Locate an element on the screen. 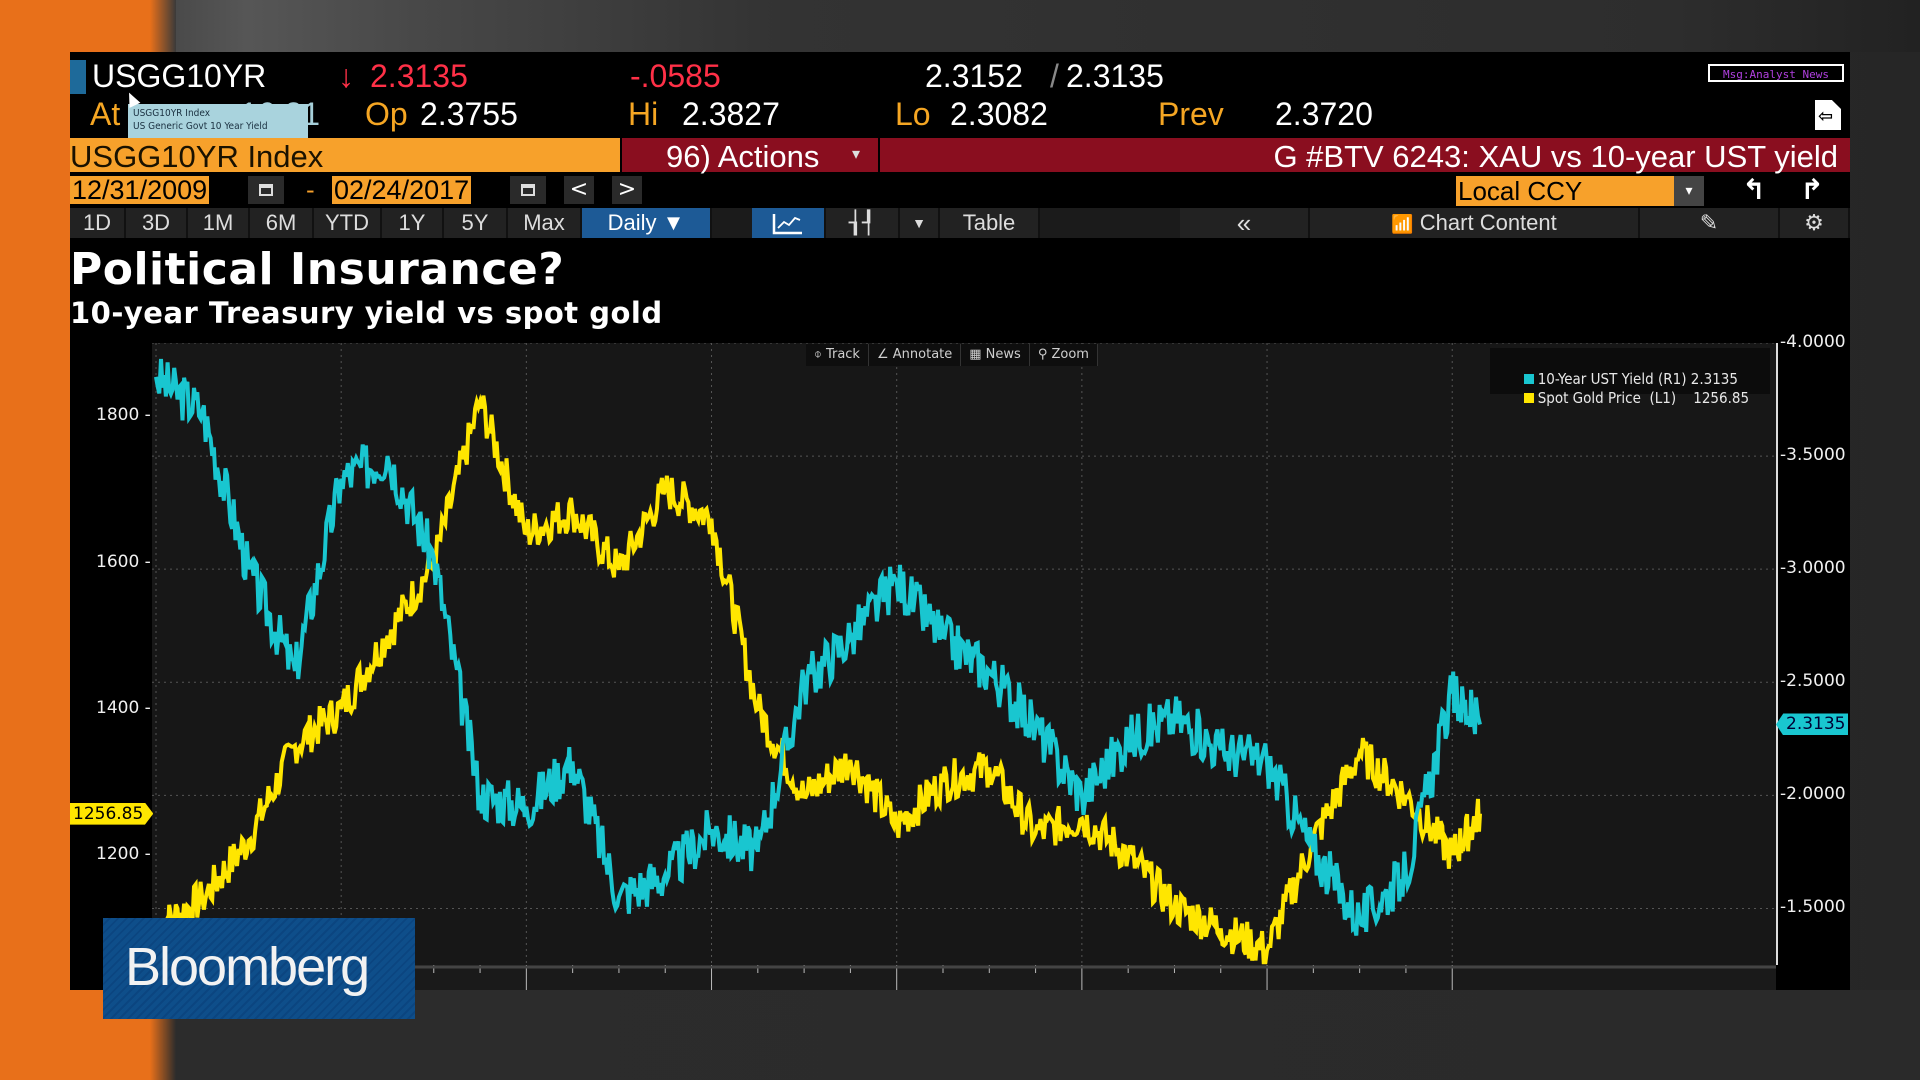 This screenshot has width=1920, height=1080. table-button: Table is located at coordinates (990, 223).